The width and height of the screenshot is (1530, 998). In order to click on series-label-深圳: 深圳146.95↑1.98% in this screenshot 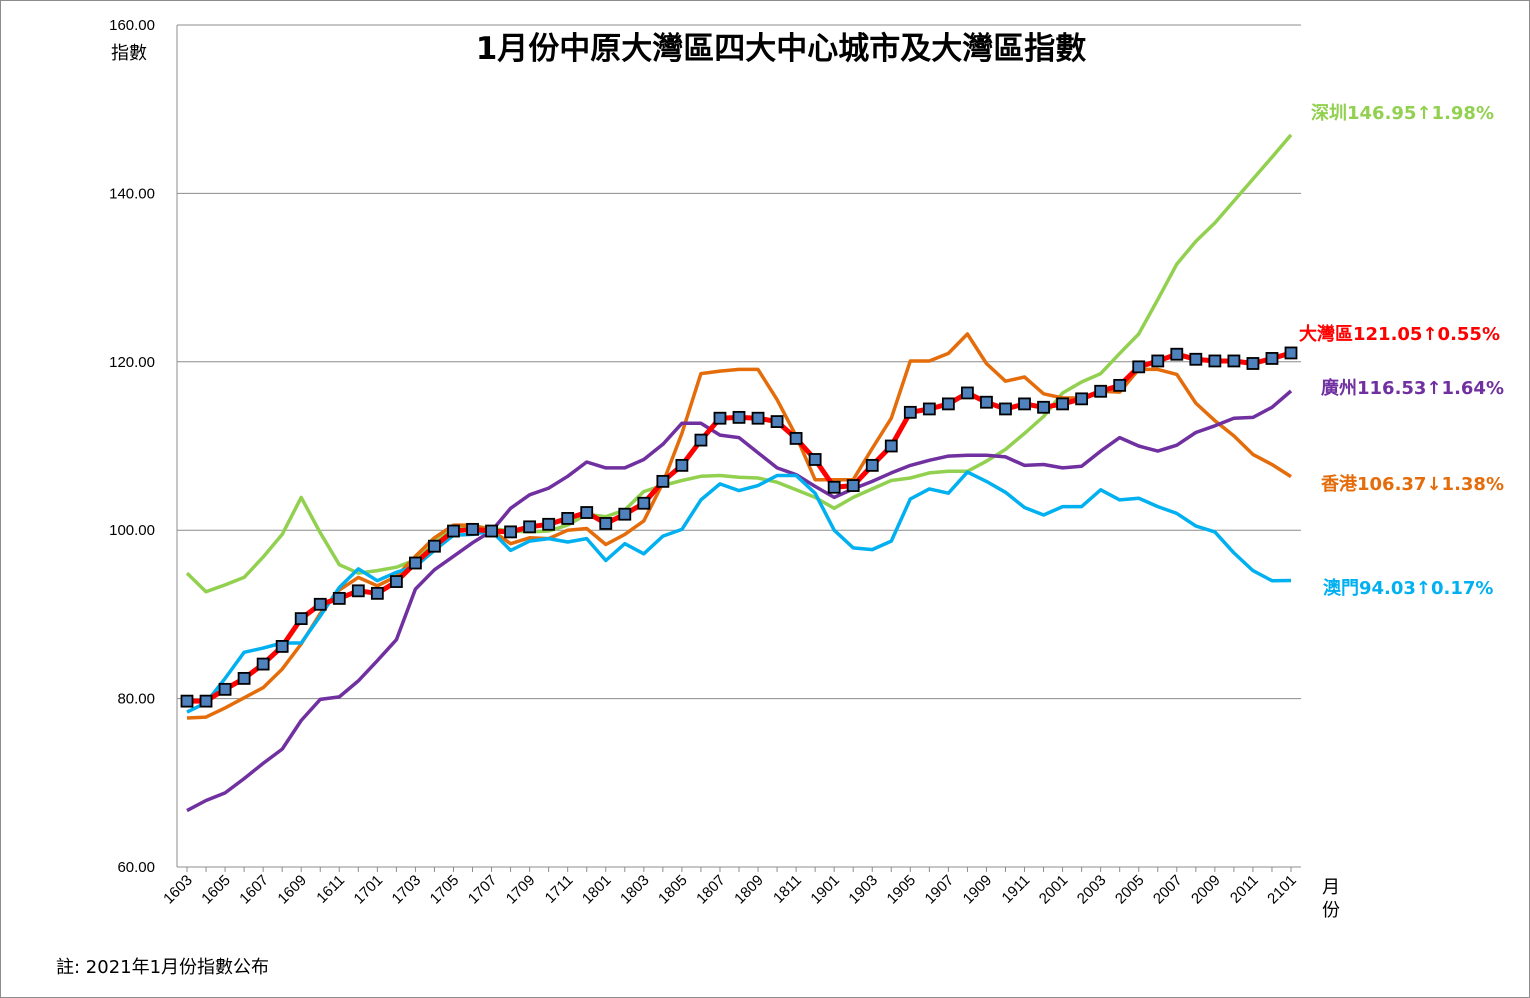, I will do `click(1402, 113)`.